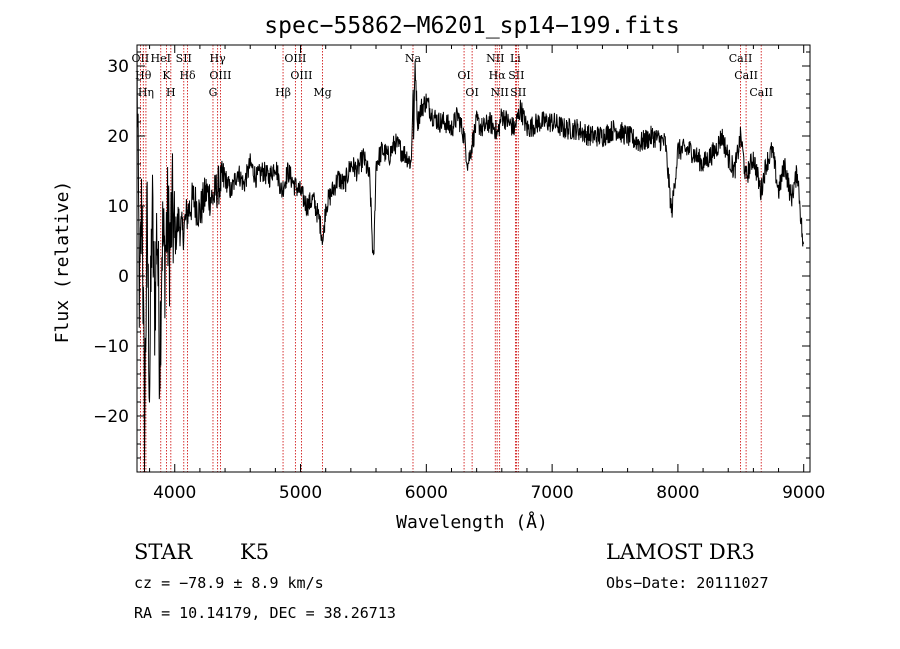 The width and height of the screenshot is (900, 649). I want to click on line-marker-label: G, so click(213, 92).